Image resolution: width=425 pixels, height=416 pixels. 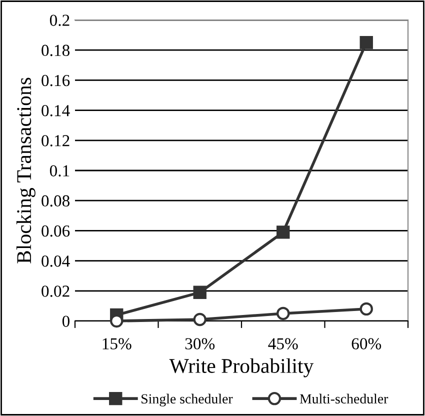 What do you see at coordinates (56, 231) in the screenshot?
I see `y-tick-label: 0.06` at bounding box center [56, 231].